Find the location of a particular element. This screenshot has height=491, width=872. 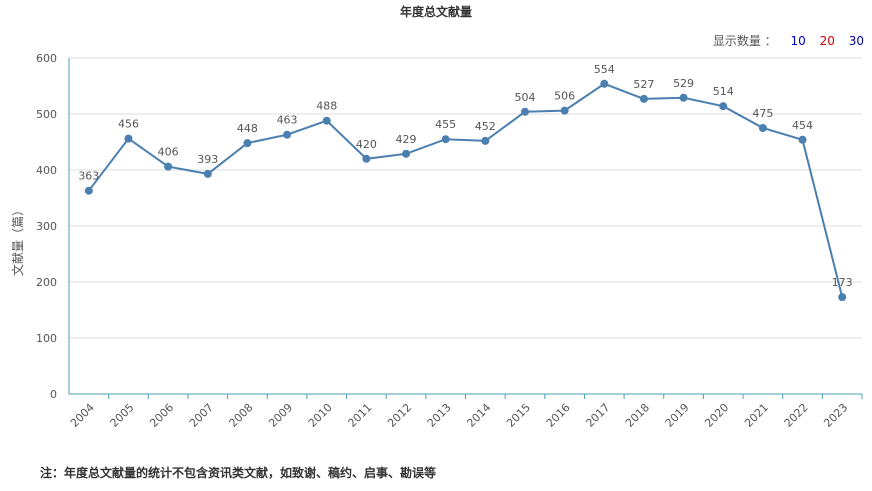

y-tick-label: 500 is located at coordinates (46, 114).